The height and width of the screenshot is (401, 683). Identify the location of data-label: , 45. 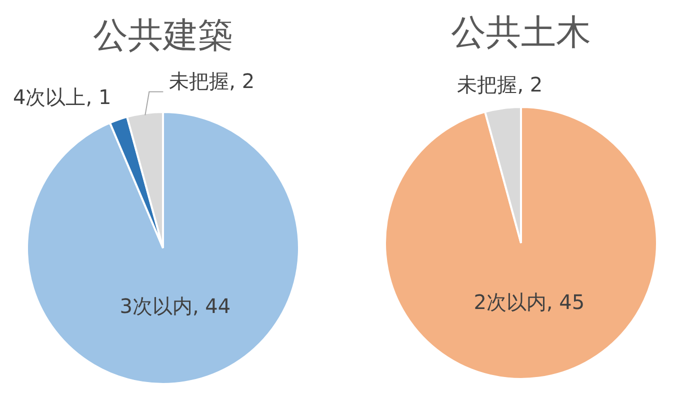
(565, 302).